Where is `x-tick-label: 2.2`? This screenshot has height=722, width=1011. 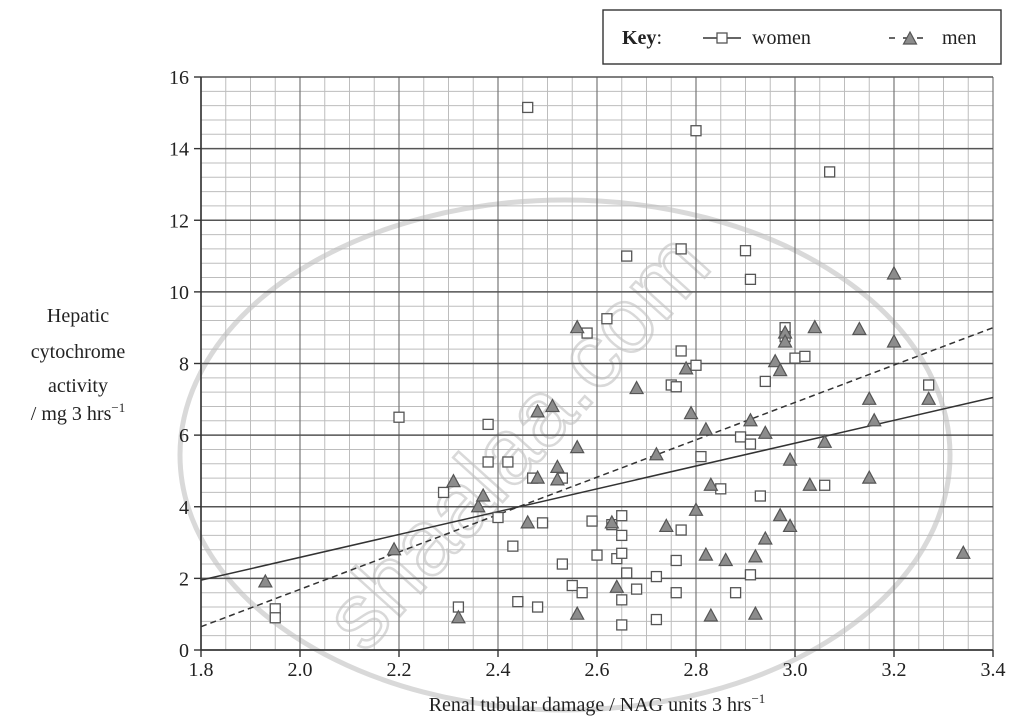
x-tick-label: 2.2 is located at coordinates (399, 670).